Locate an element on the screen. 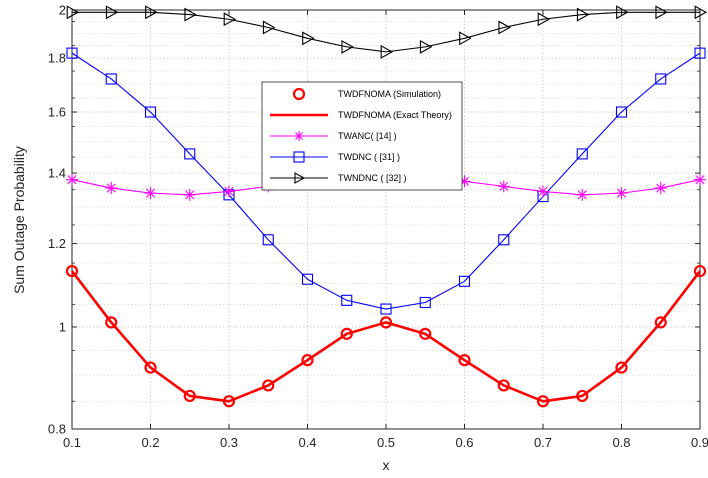 The height and width of the screenshot is (478, 708). x-tick-label: 0.2 is located at coordinates (150, 442).